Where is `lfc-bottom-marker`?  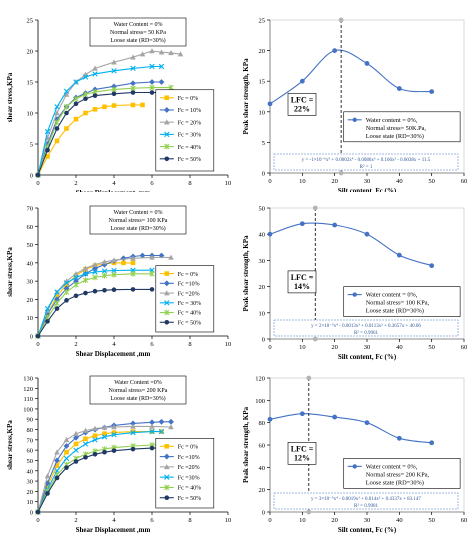
lfc-bottom-marker is located at coordinates (315, 339).